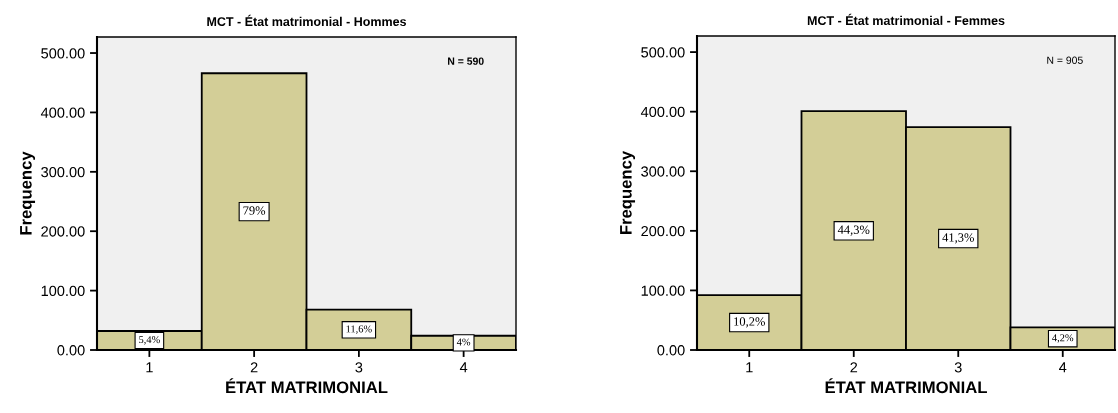  What do you see at coordinates (149, 340) in the screenshot?
I see `annotation: 5,4%` at bounding box center [149, 340].